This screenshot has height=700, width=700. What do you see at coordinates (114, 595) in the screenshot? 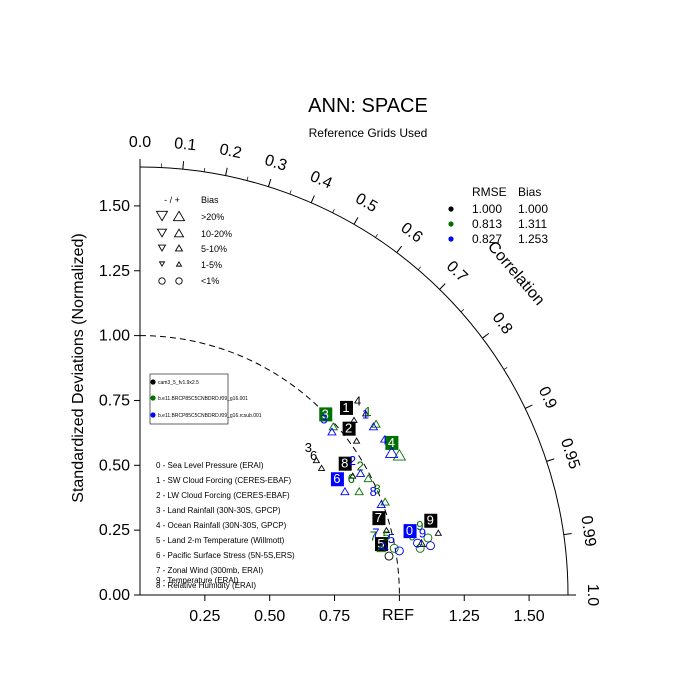
I see `y-tick-label: 0.00` at bounding box center [114, 595].